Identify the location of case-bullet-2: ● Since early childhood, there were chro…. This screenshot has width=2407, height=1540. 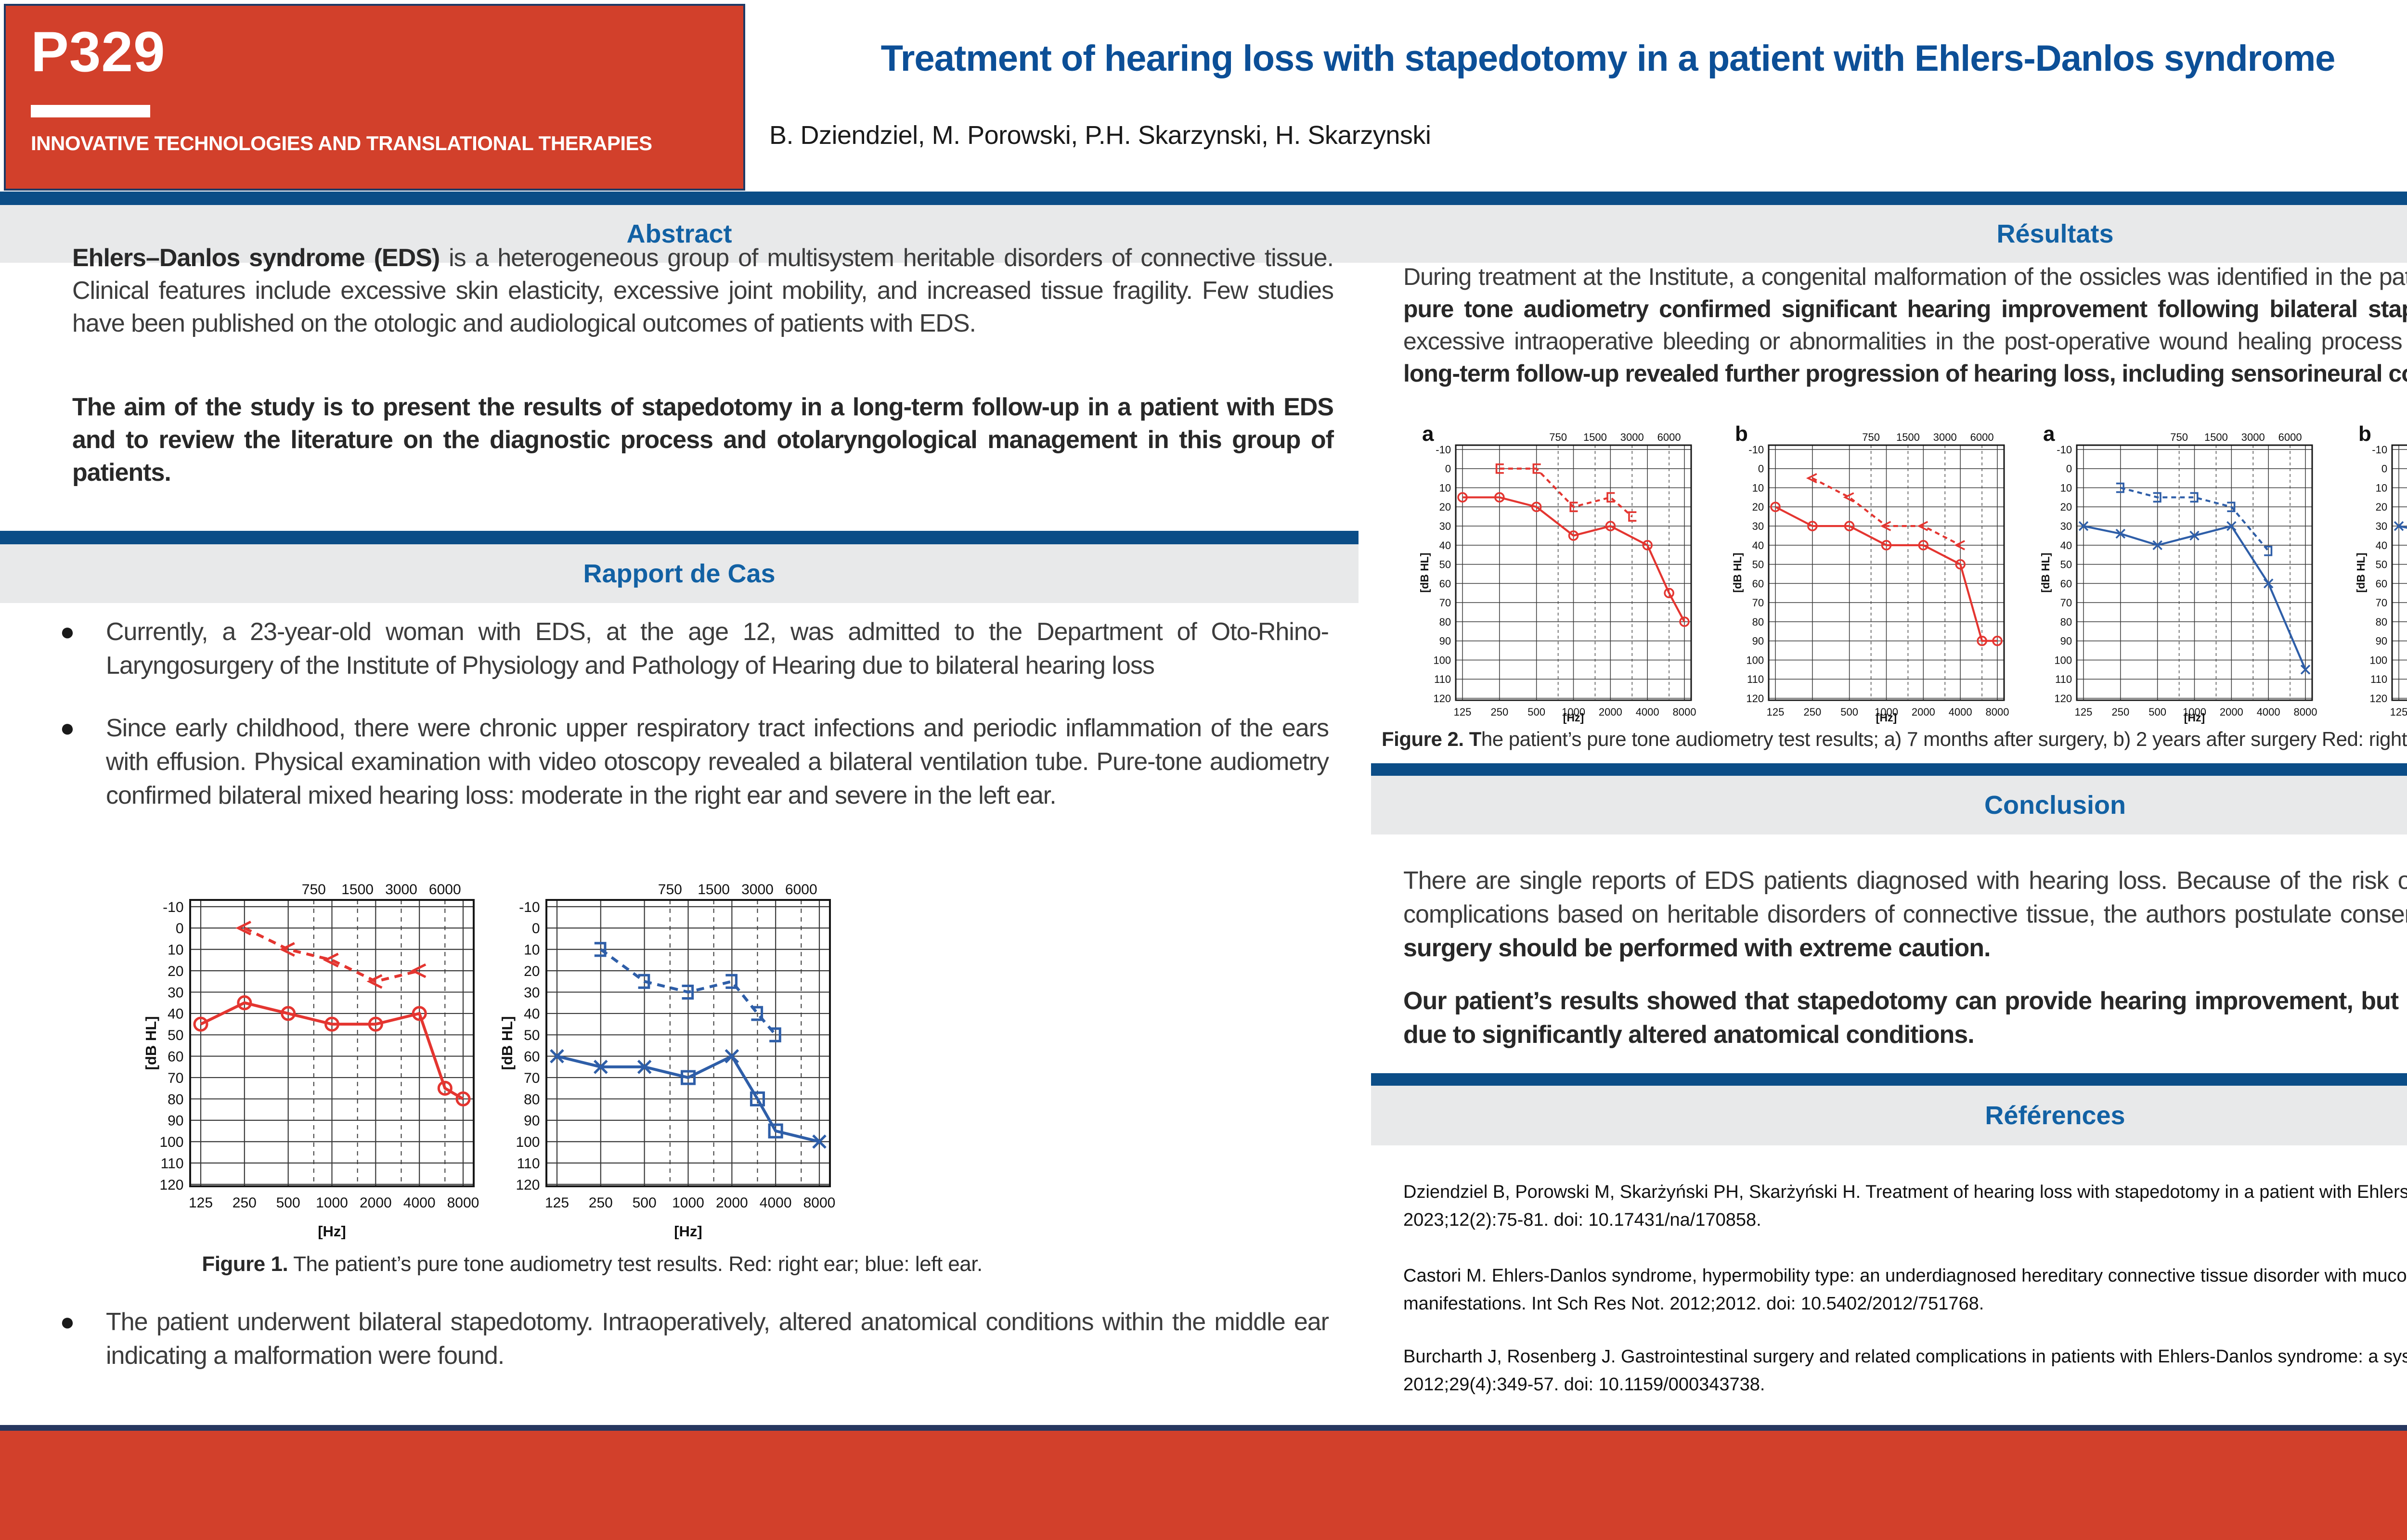
(679, 761).